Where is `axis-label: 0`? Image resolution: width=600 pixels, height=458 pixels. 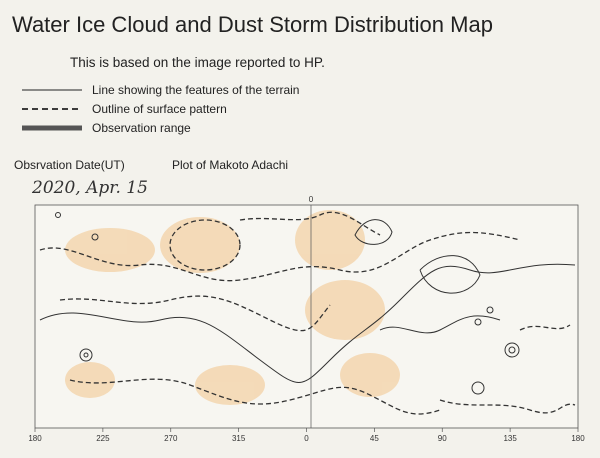
axis-label: 0 is located at coordinates (306, 438).